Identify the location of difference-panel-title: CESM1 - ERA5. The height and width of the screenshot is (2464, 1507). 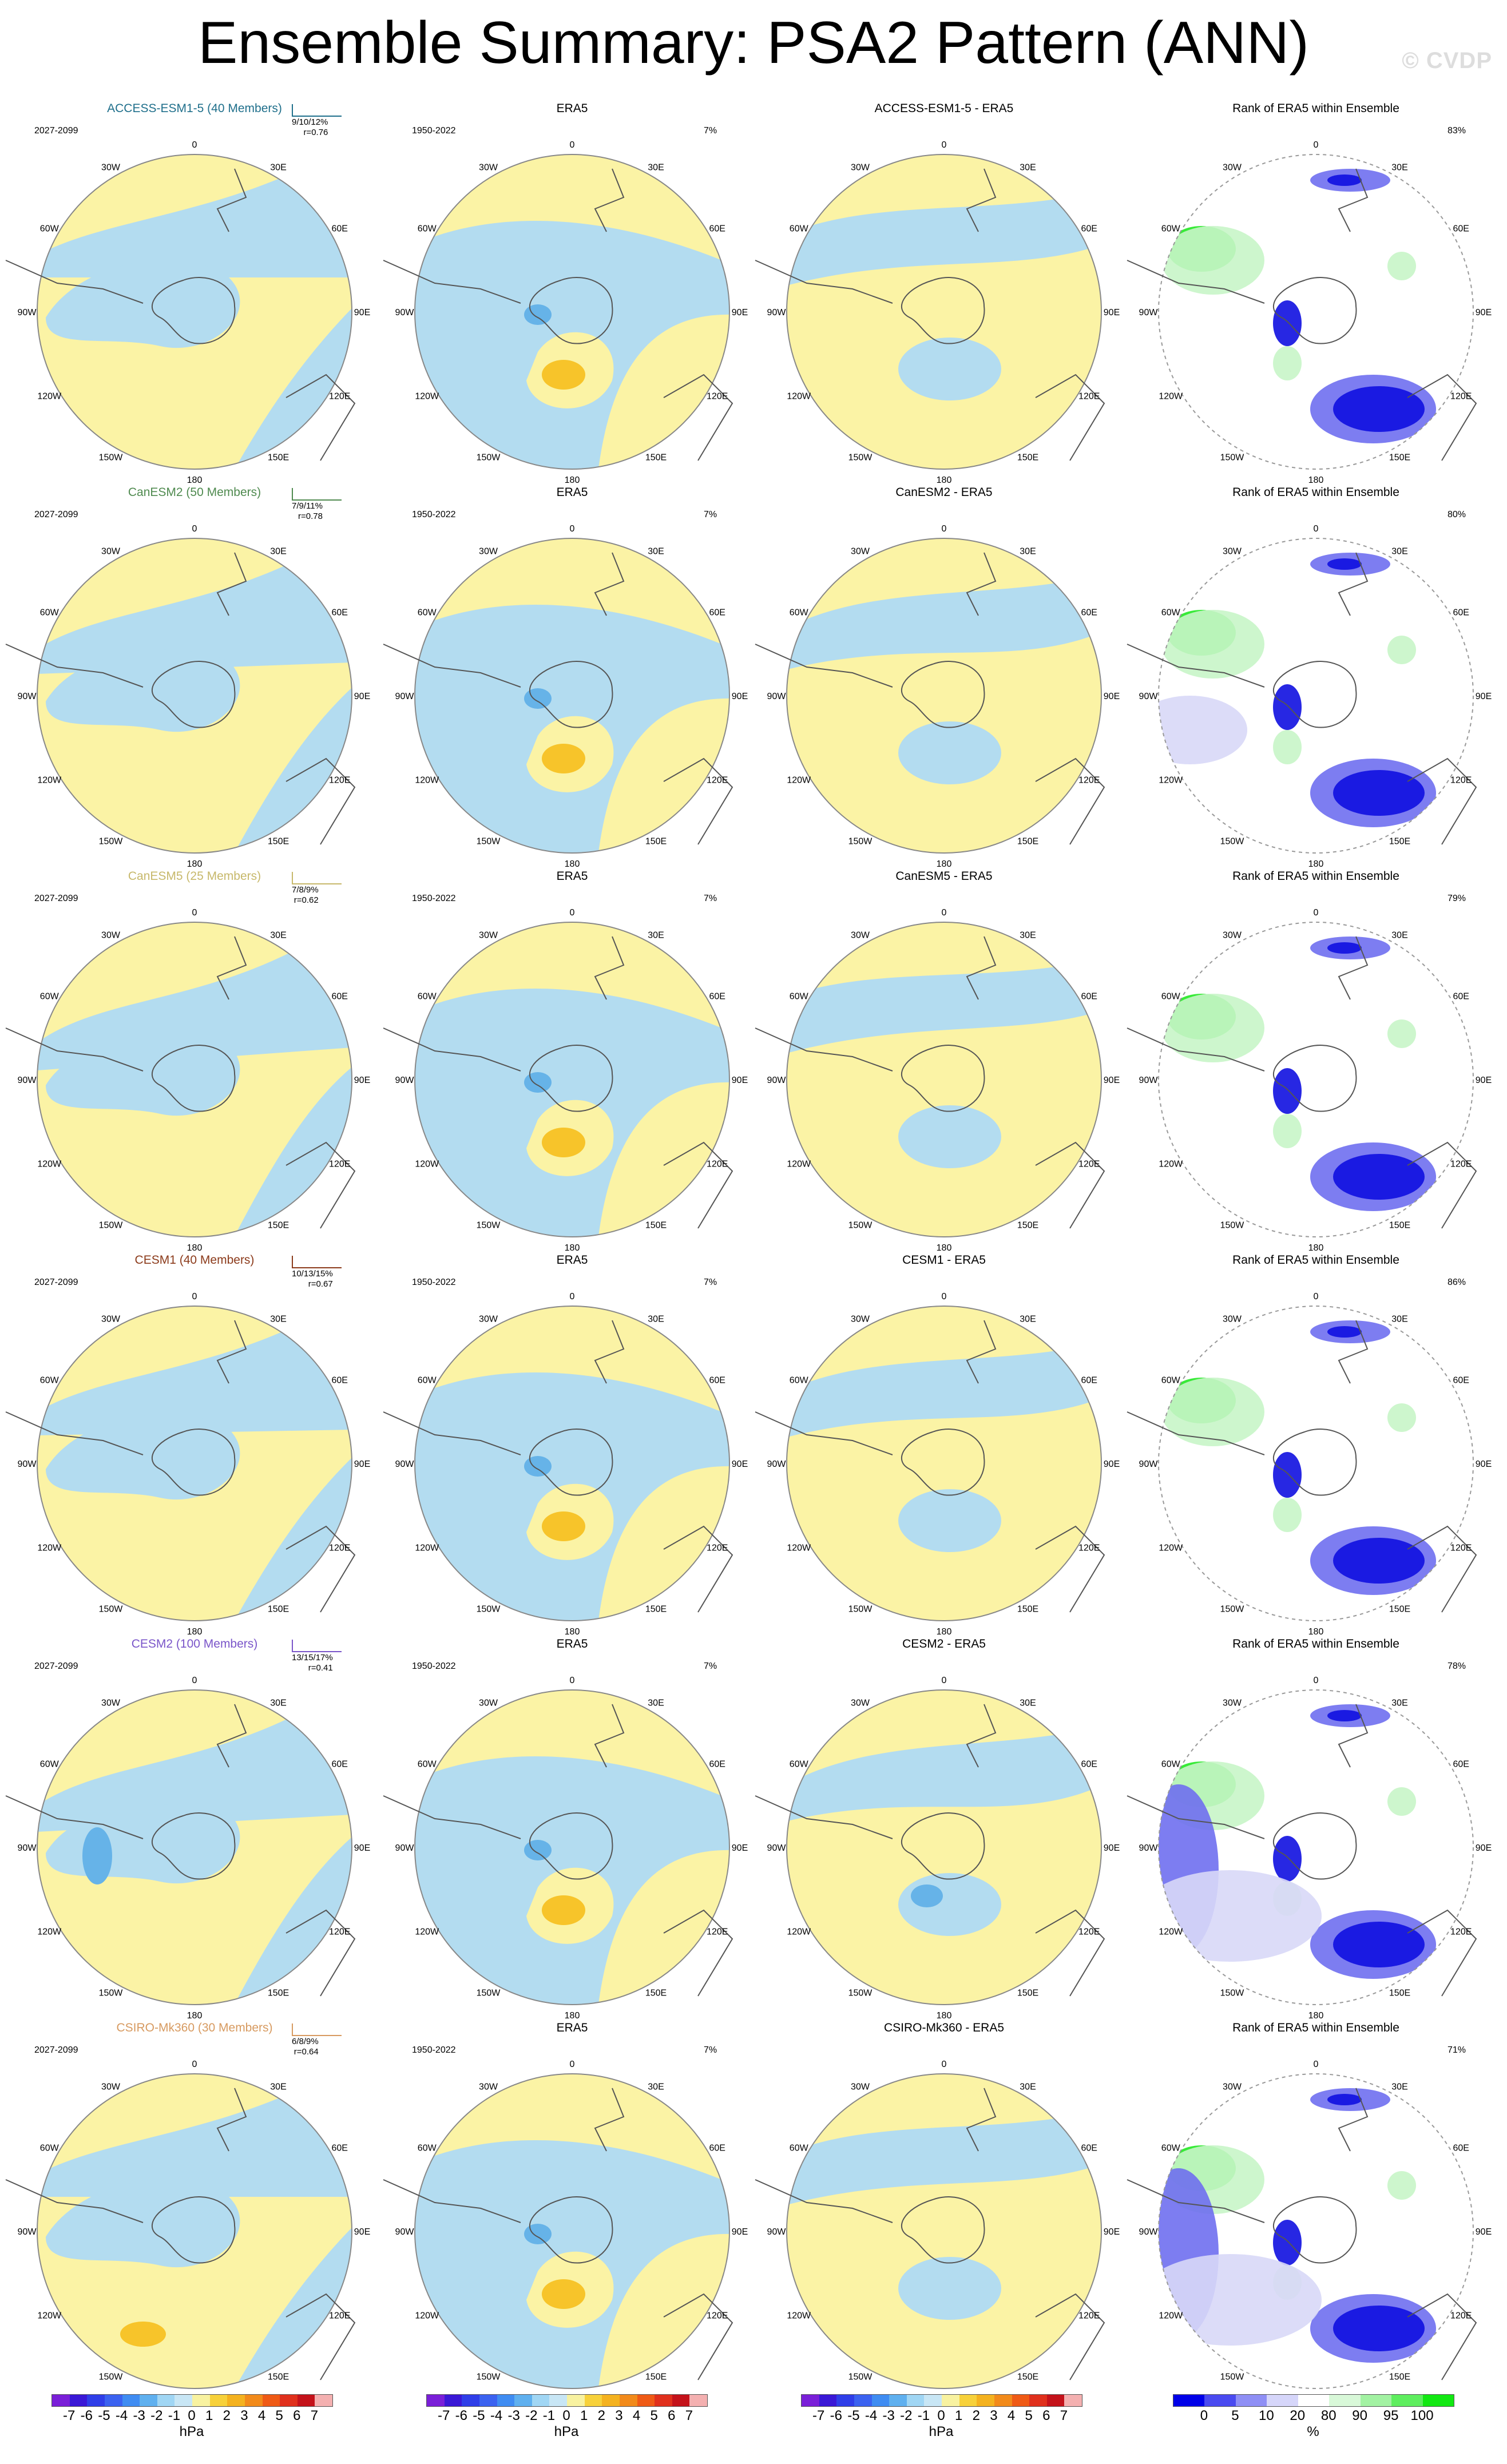
(944, 1260).